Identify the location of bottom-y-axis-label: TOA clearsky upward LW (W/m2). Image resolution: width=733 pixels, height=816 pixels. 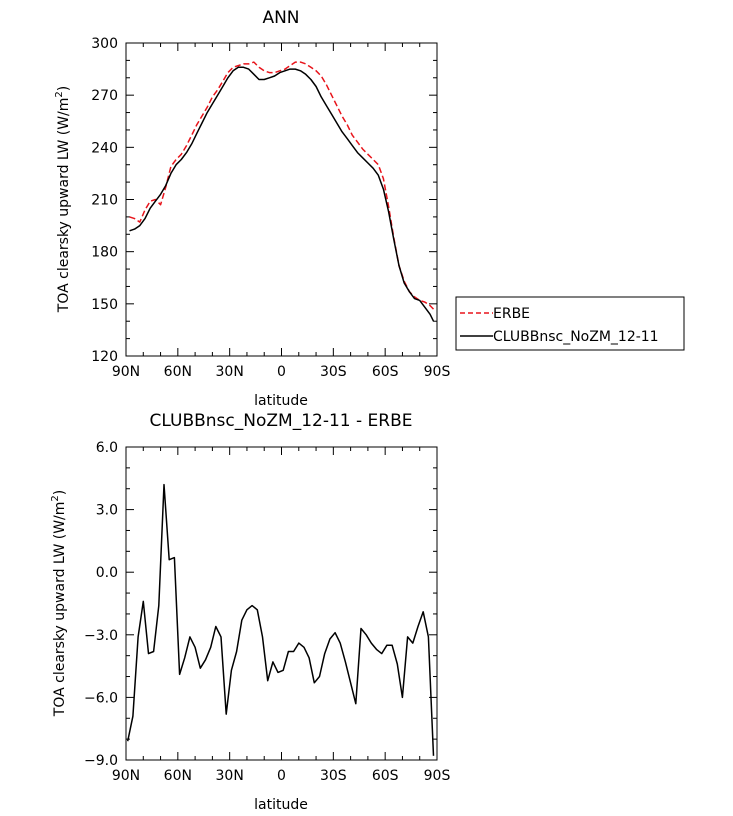
(59, 603).